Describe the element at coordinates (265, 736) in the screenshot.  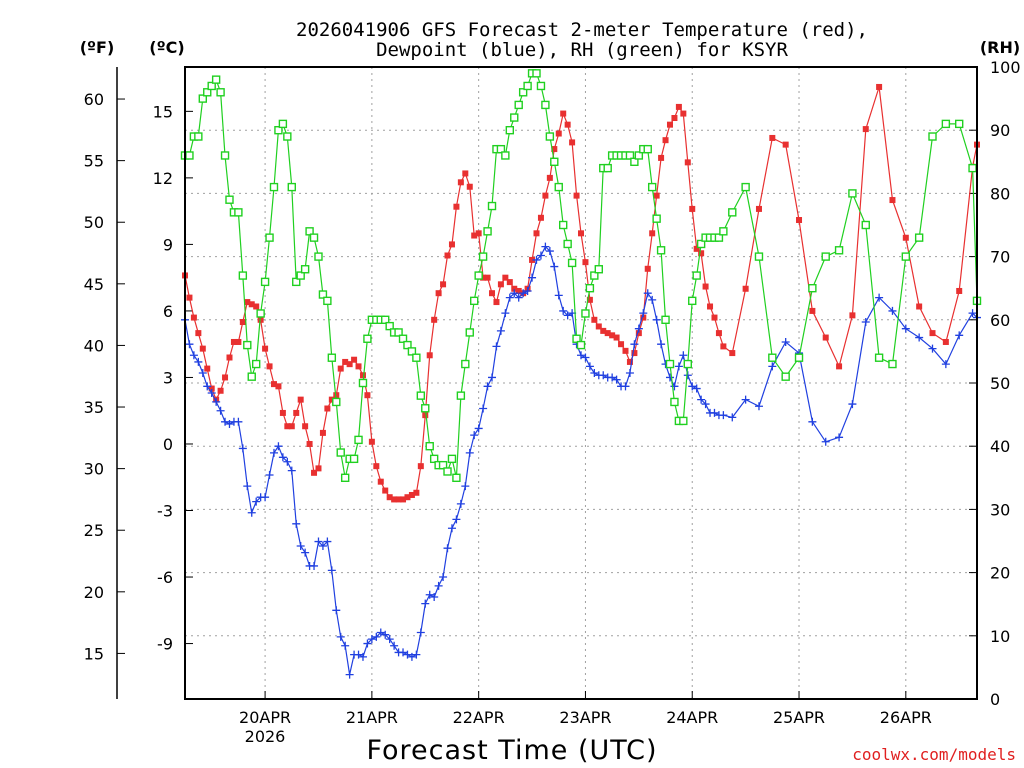
I see `year-label: 2026` at that location.